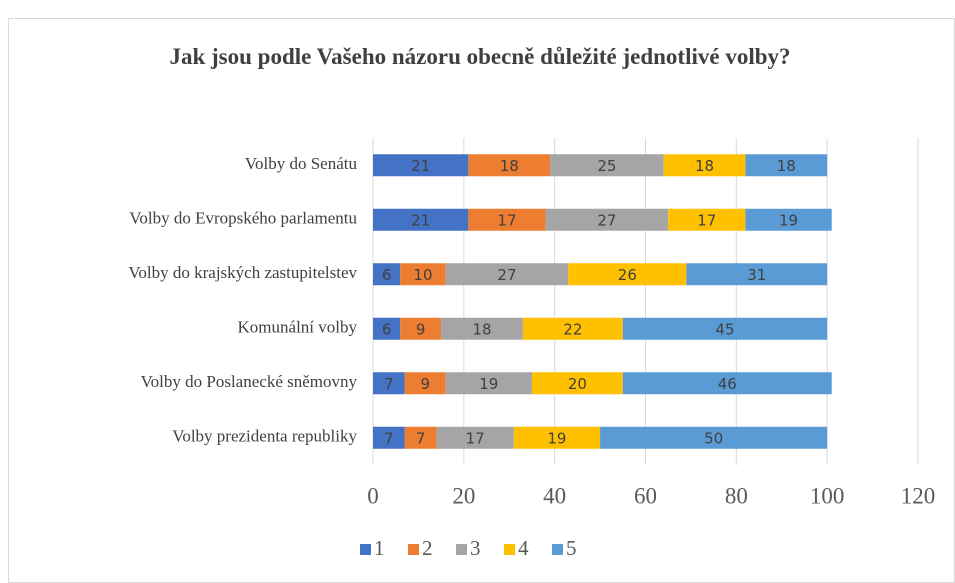 This screenshot has width=955, height=583. I want to click on x-tick-label: 0, so click(373, 495).